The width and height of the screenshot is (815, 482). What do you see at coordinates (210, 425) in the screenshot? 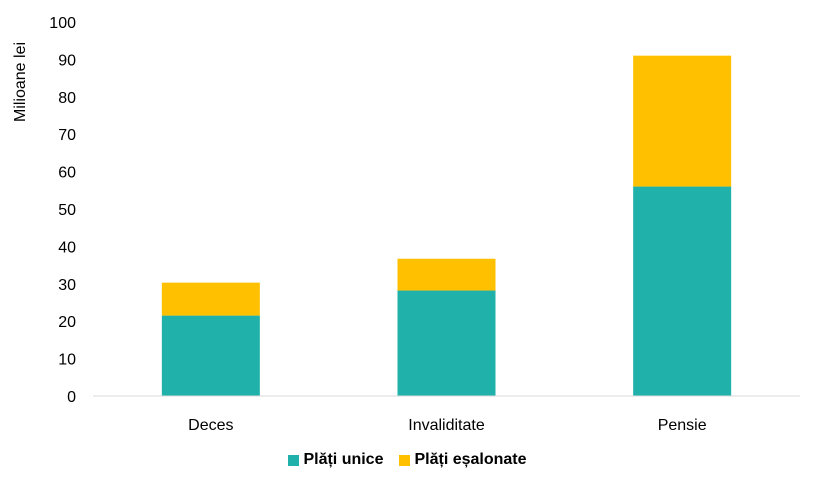
I see `x-tick-label: Deces` at bounding box center [210, 425].